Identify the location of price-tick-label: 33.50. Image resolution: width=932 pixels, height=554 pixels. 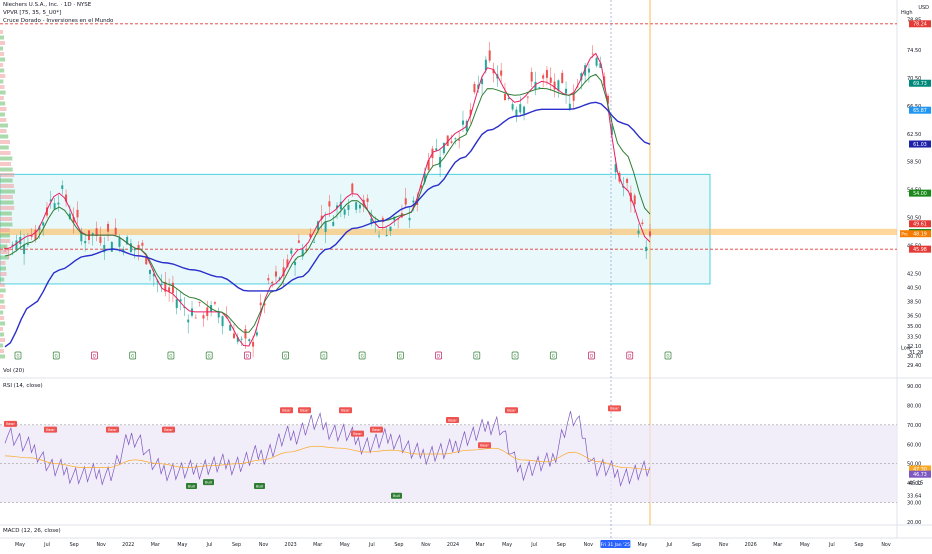
(914, 337).